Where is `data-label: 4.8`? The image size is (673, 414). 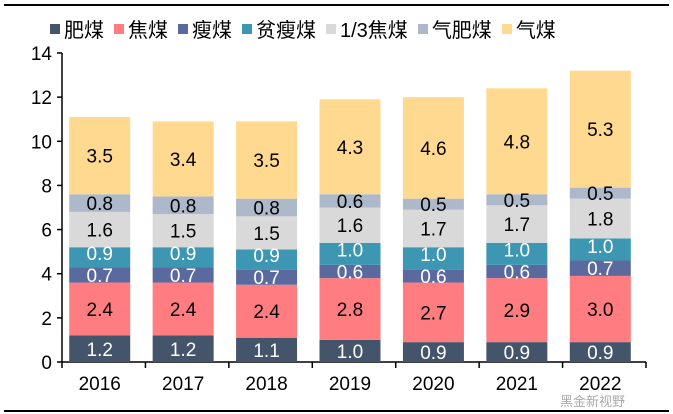
data-label: 4.8 is located at coordinates (517, 142).